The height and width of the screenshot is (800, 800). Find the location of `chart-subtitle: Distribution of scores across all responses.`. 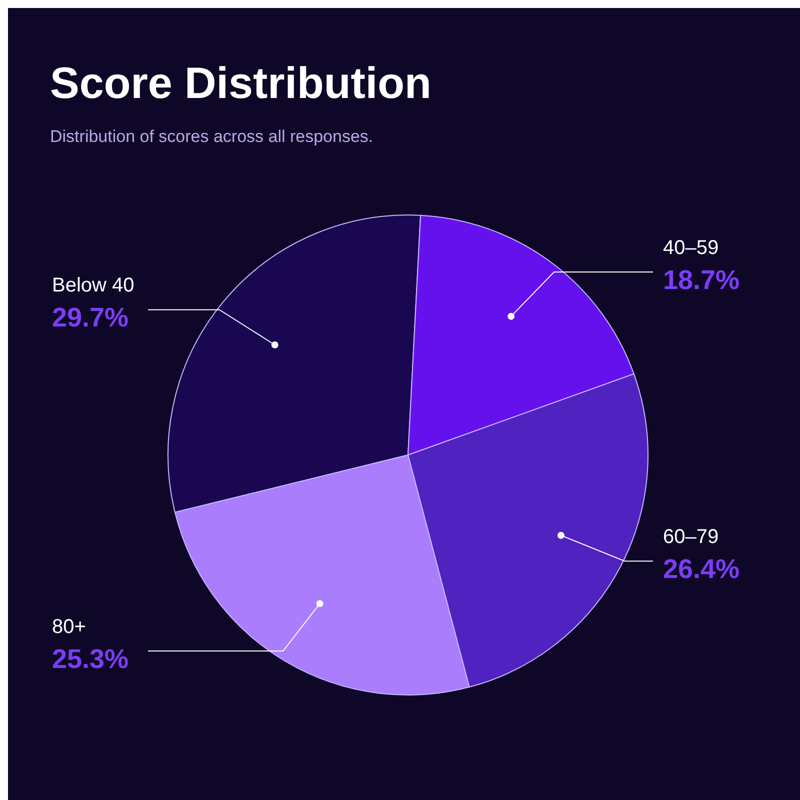

chart-subtitle: Distribution of scores across all responses. is located at coordinates (212, 136).